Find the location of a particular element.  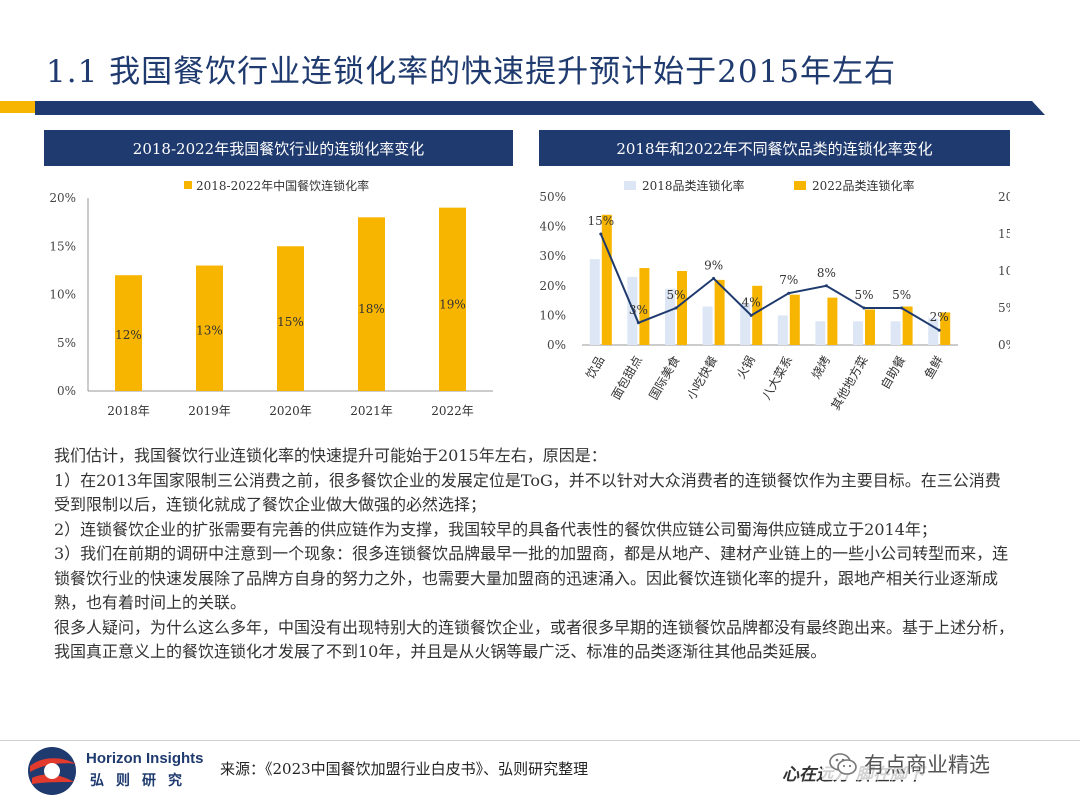

line-data-label: 2% is located at coordinates (939, 317).